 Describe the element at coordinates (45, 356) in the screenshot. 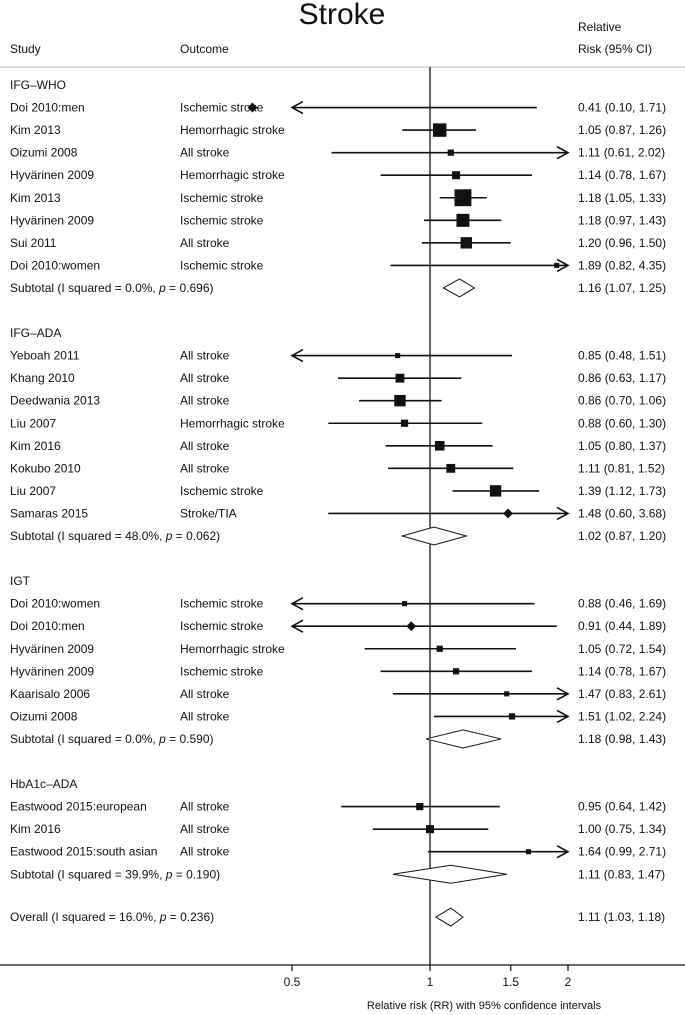

I see `study-name: Yeboah 2011` at that location.